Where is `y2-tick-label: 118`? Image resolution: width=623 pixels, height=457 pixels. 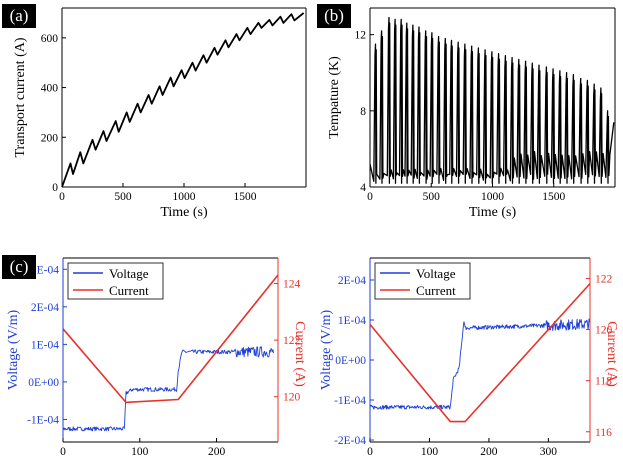 y2-tick-label: 118 is located at coordinates (603, 382).